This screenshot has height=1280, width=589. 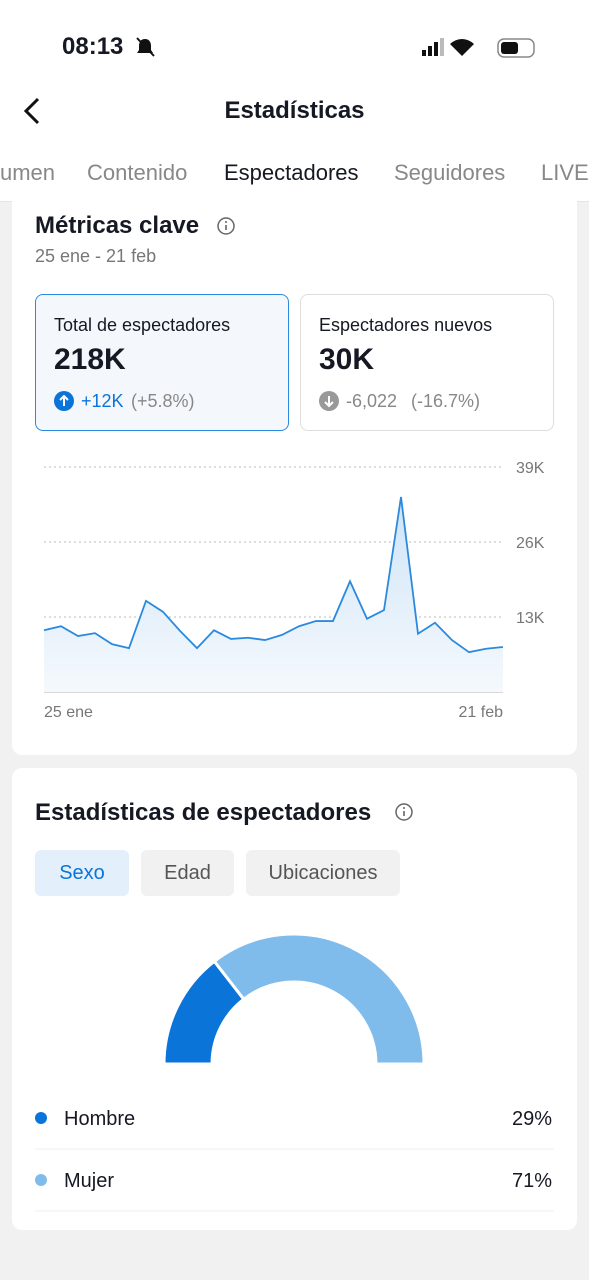 What do you see at coordinates (96, 256) in the screenshot?
I see `date-range: 25 ene - 21 feb` at bounding box center [96, 256].